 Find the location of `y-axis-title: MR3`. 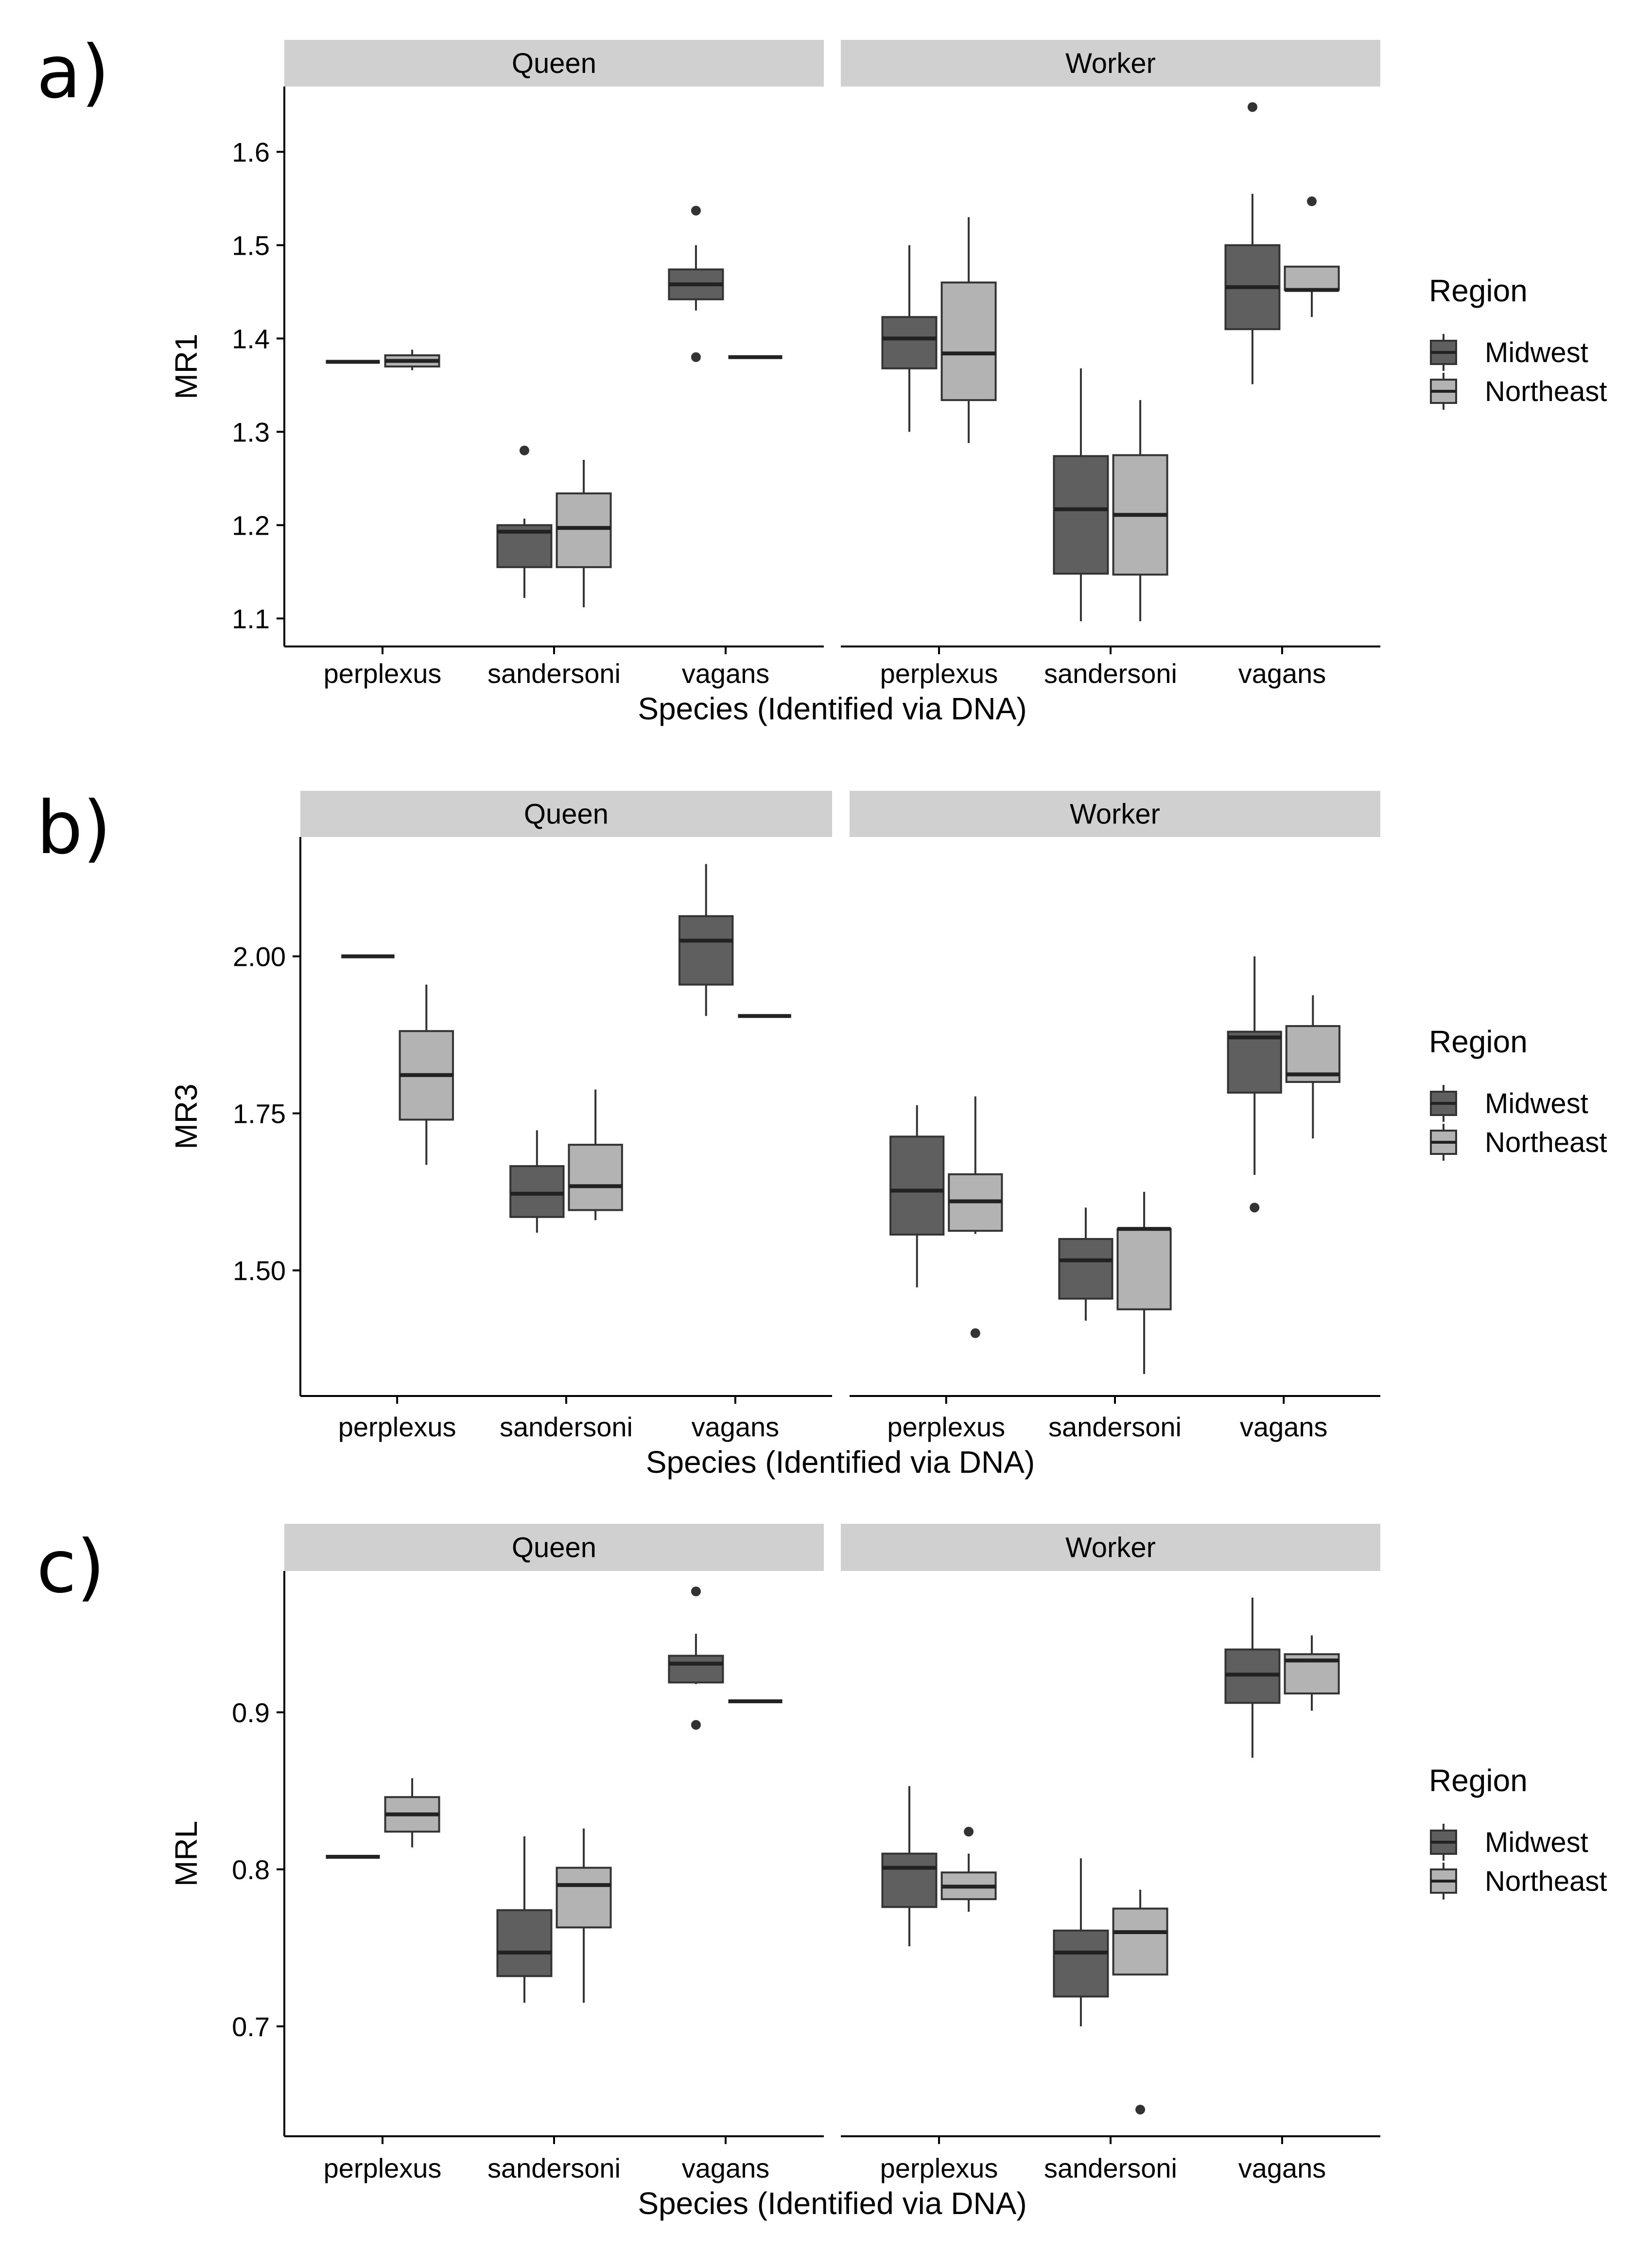

y-axis-title: MR3 is located at coordinates (186, 1116).